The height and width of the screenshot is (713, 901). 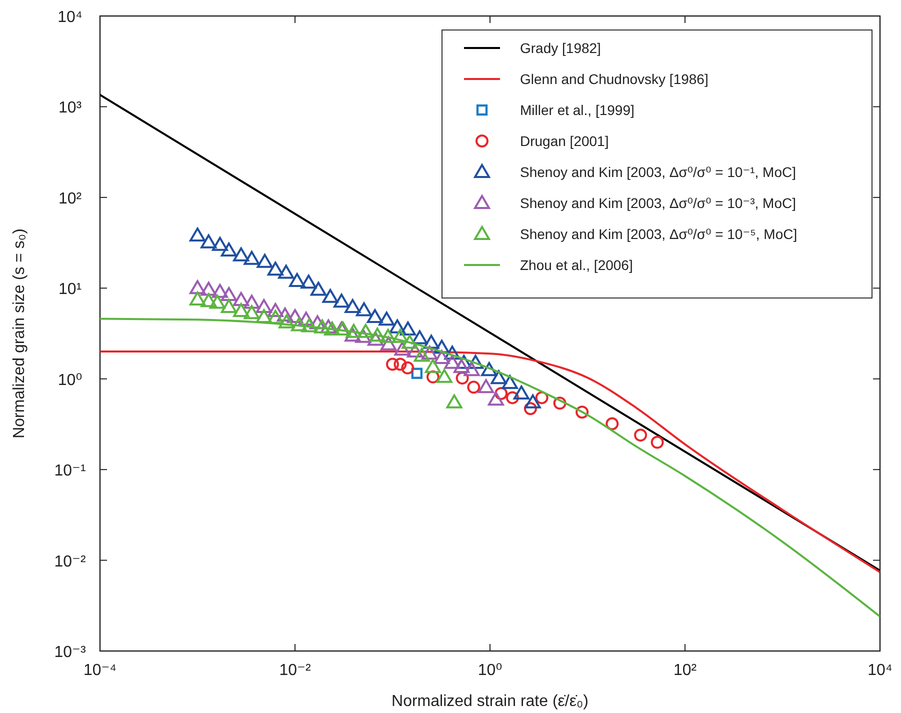 What do you see at coordinates (614, 79) in the screenshot?
I see `legend-label: Glenn and Chudnovsky [1986]` at bounding box center [614, 79].